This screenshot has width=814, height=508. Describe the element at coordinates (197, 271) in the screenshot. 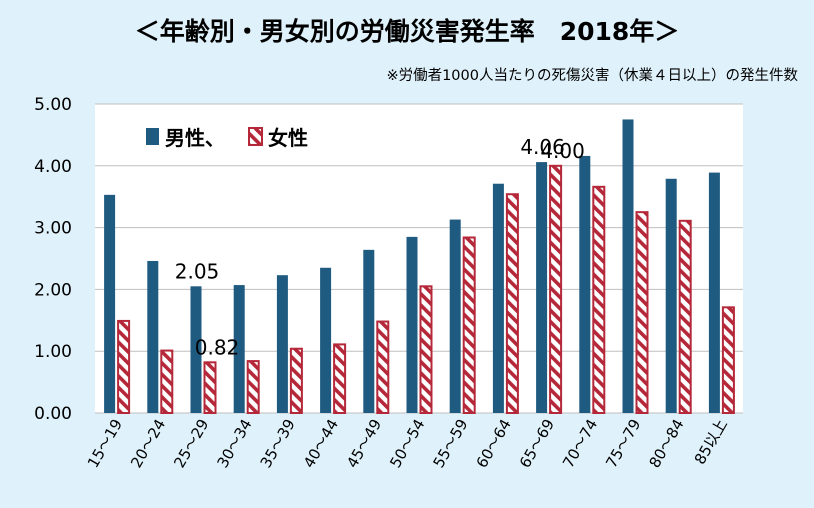

I see `data-label: 2.05` at that location.